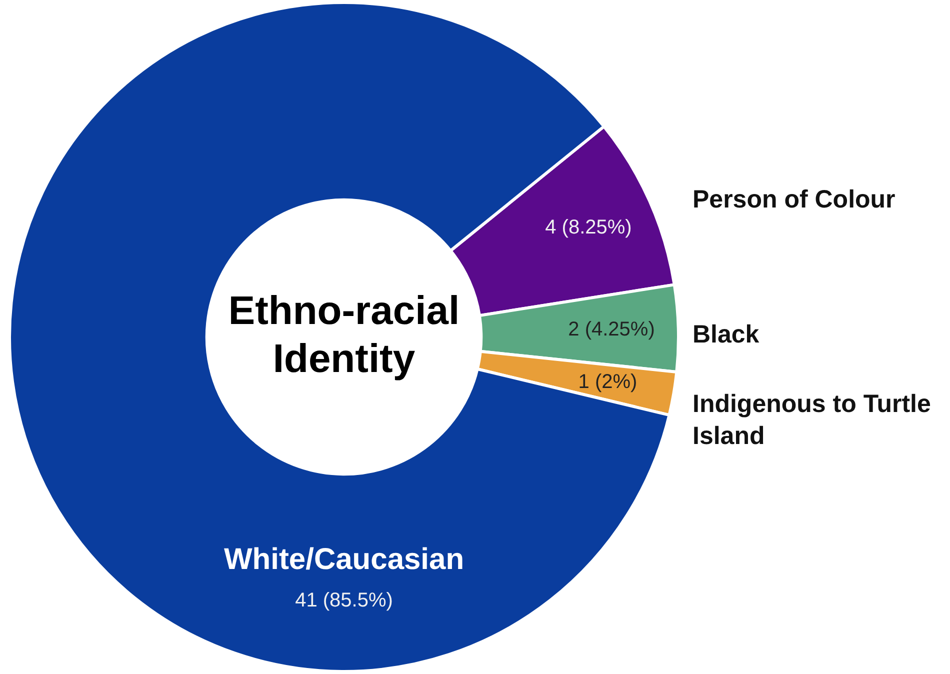  Describe the element at coordinates (794, 200) in the screenshot. I see `slice-label: Person of Colour` at that location.